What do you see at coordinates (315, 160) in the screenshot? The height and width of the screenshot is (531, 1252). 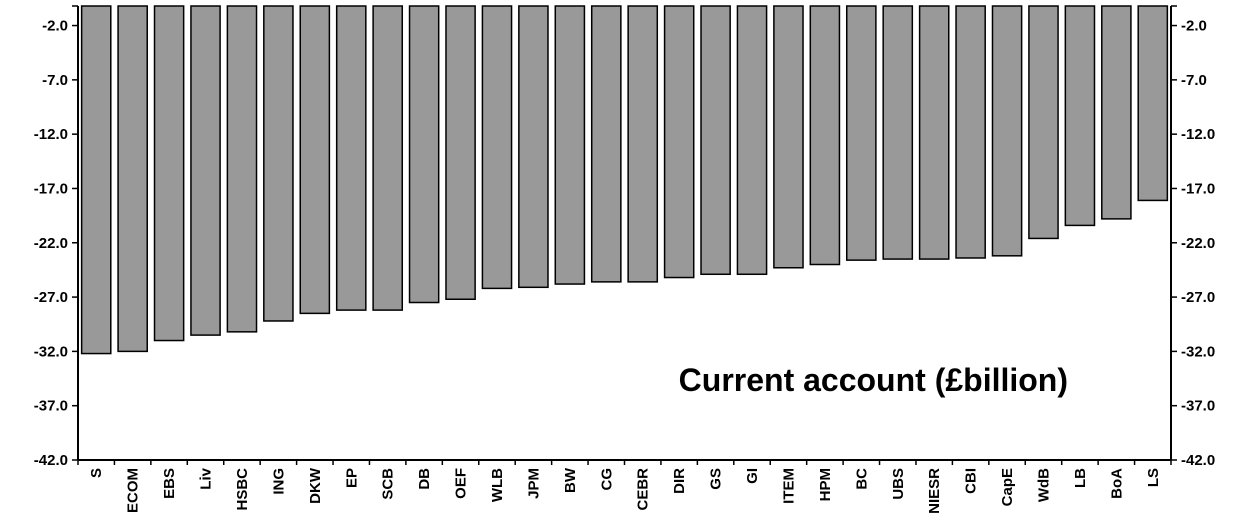 I see `bar-dkw` at bounding box center [315, 160].